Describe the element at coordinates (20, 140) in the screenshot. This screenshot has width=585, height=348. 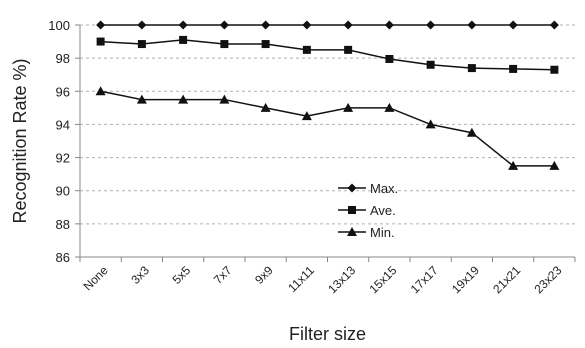
I see `y-axis-title: Recognition Rate %)` at that location.